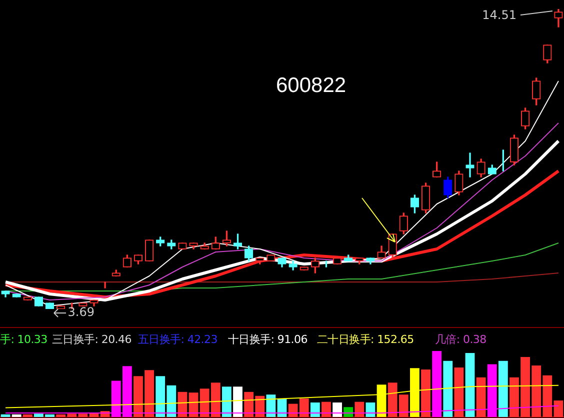 Image resolution: width=564 pixels, height=418 pixels. I want to click on text: 五日换手: 42.23, so click(178, 339).